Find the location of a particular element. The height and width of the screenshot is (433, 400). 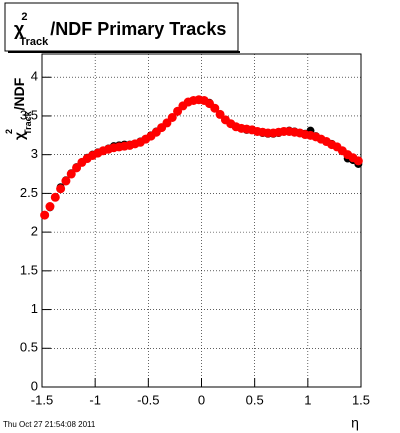

x-tick-label: 0 is located at coordinates (201, 399).